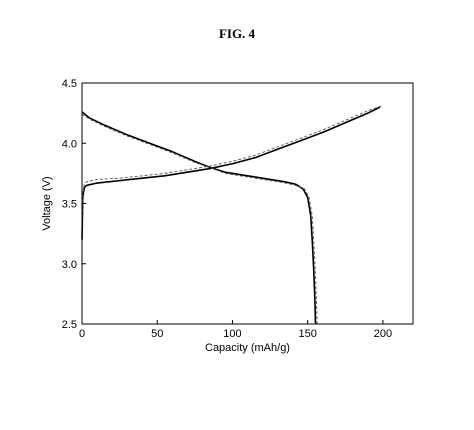 This screenshot has width=474, height=430. I want to click on y-tick-label: 3.5, so click(69, 205).